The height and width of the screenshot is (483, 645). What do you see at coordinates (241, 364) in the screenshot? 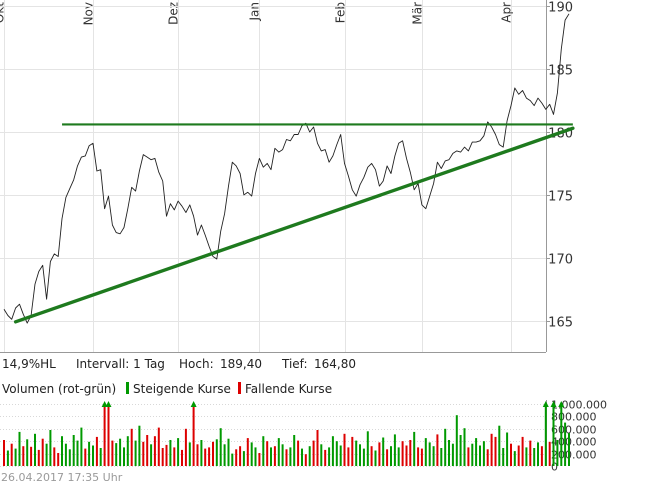
I see `high-value: 189,40` at bounding box center [241, 364].